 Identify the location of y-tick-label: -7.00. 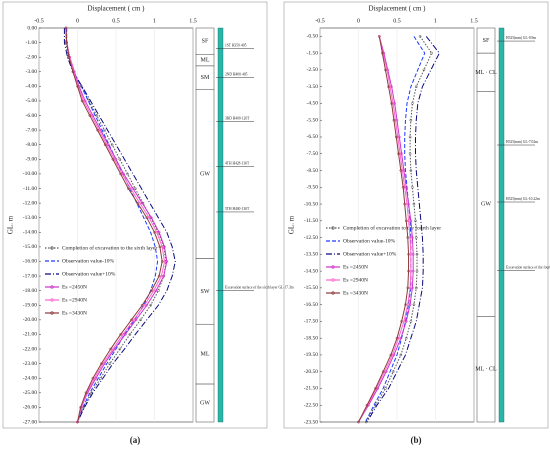
(32, 130).